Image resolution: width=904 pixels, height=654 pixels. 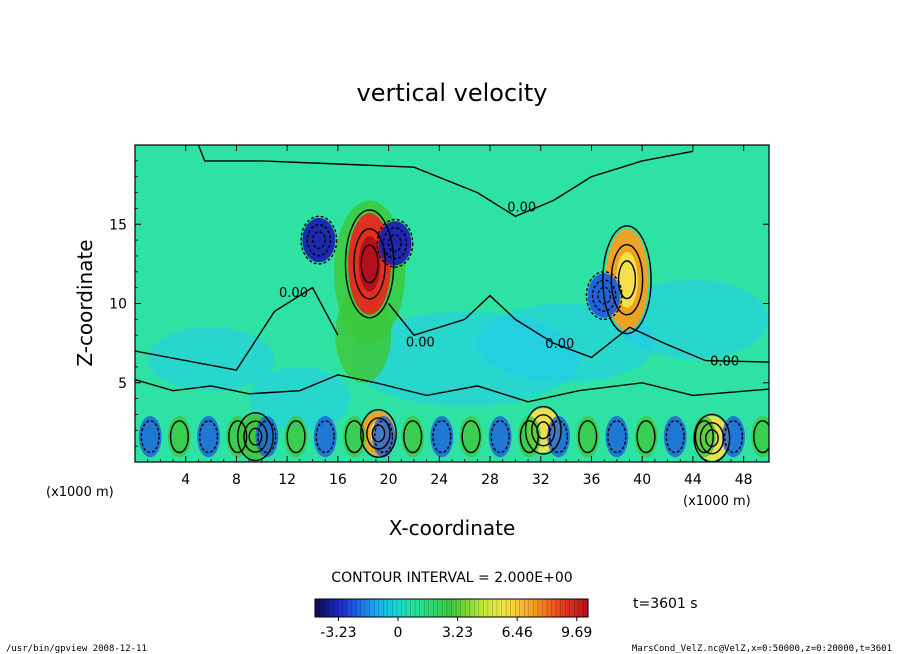 I want to click on colorbar: -3.23 0 3.23 6.46 9.69, so click(x=453, y=619).